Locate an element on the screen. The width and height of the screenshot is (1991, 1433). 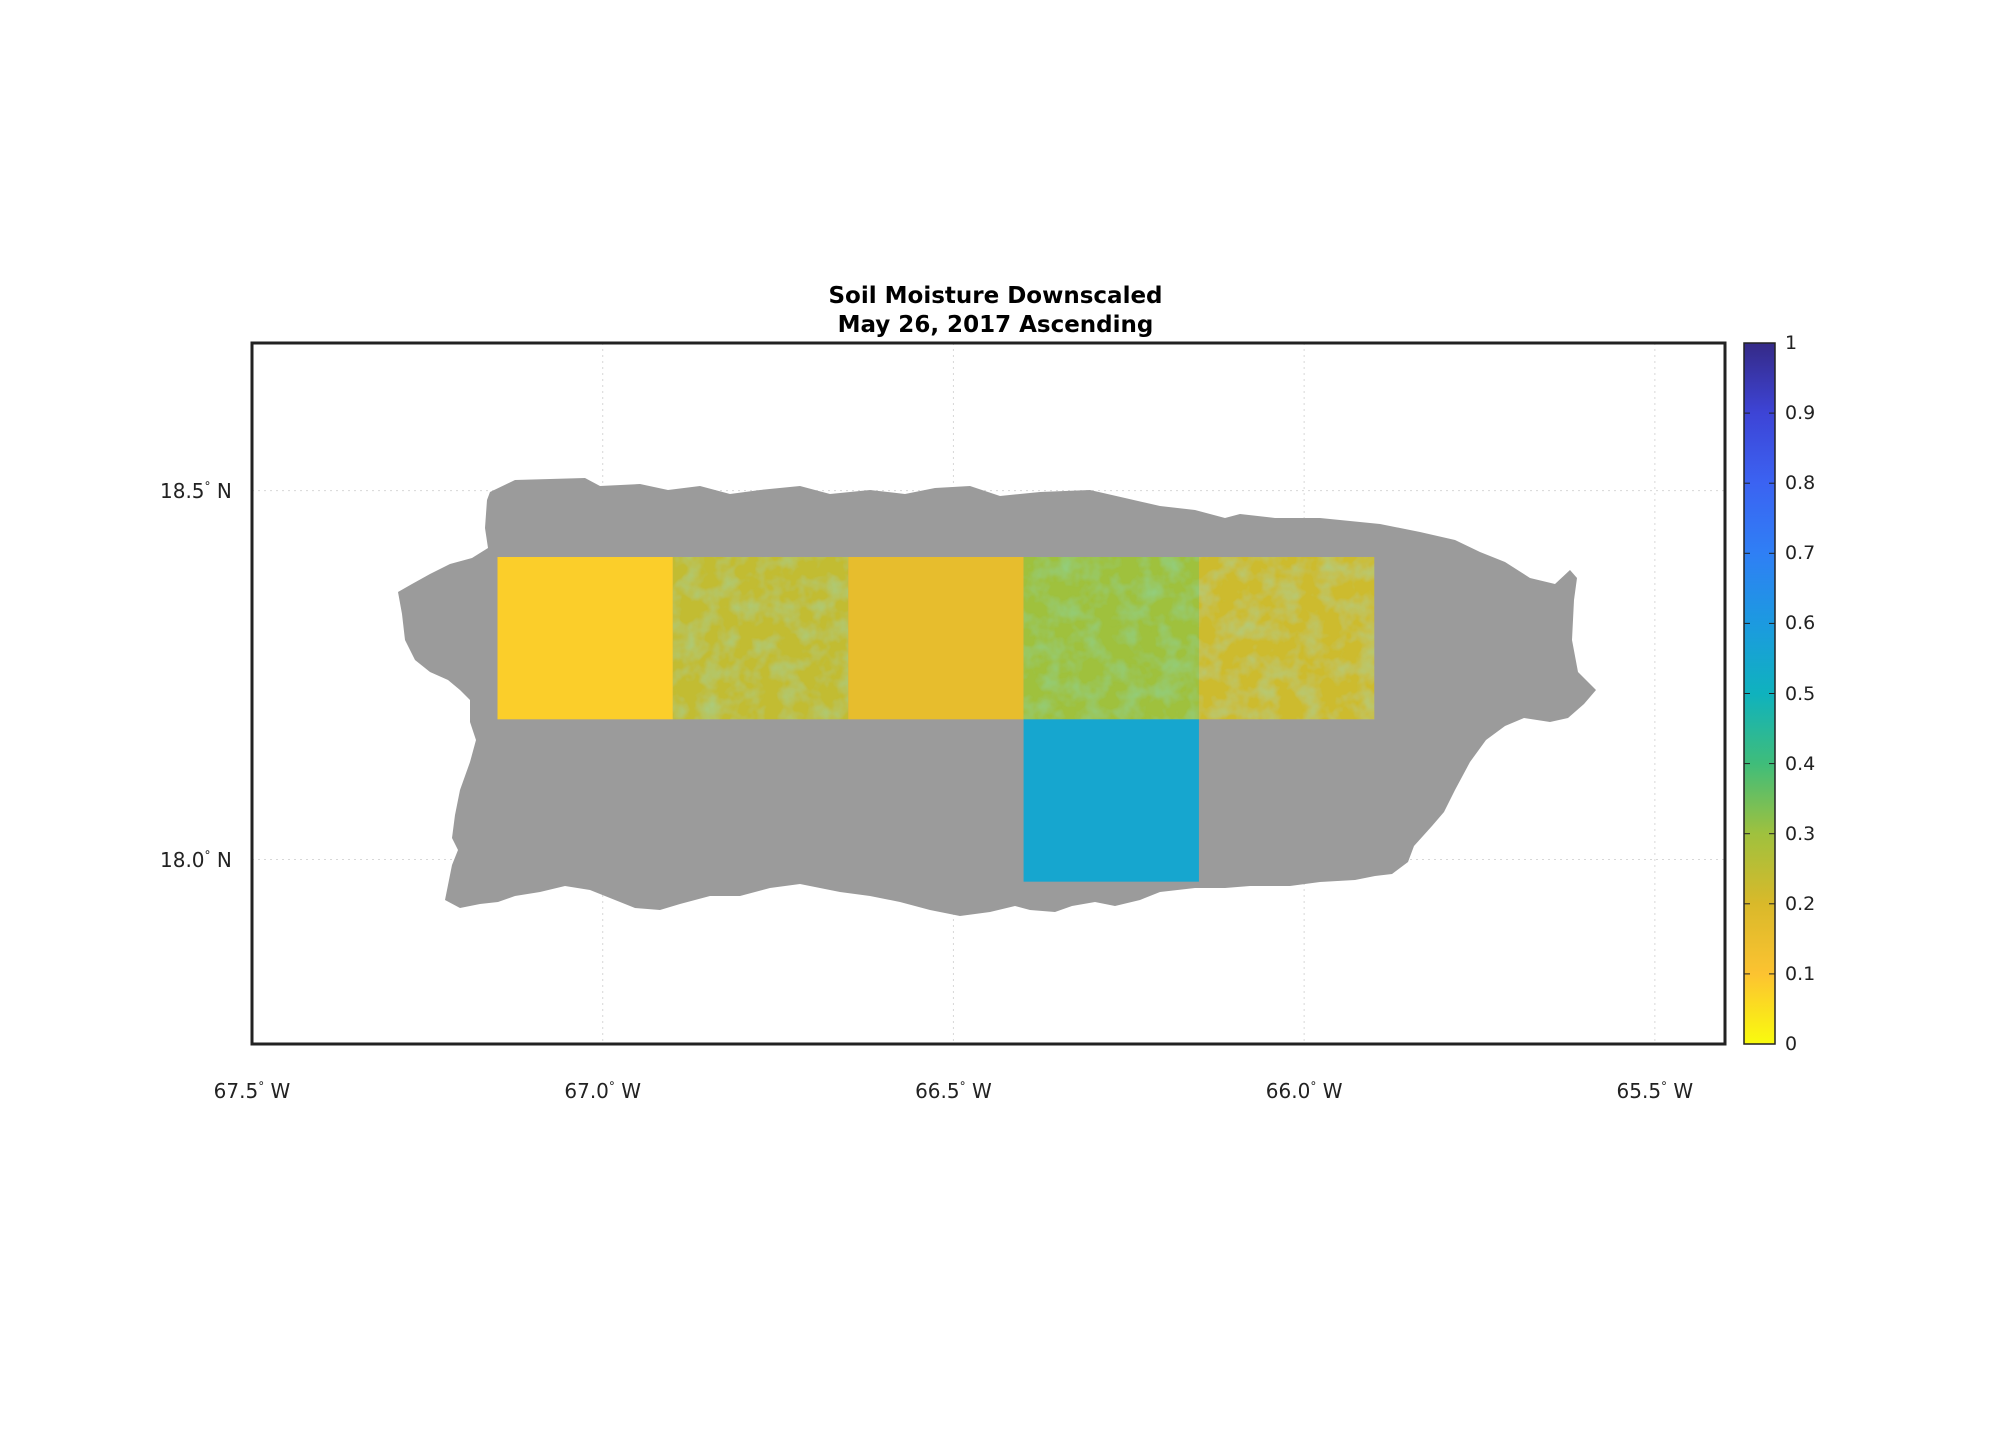
colorbar-tick-label: 0.3 is located at coordinates (1800, 833).